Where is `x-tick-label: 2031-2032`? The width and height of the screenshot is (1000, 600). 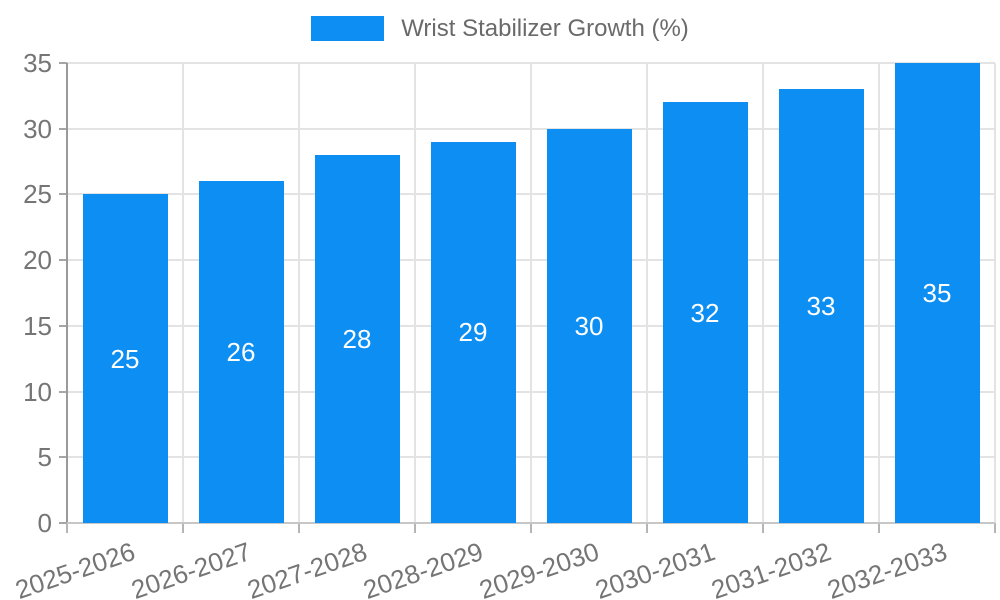 x-tick-label: 2031-2032 is located at coordinates (771, 568).